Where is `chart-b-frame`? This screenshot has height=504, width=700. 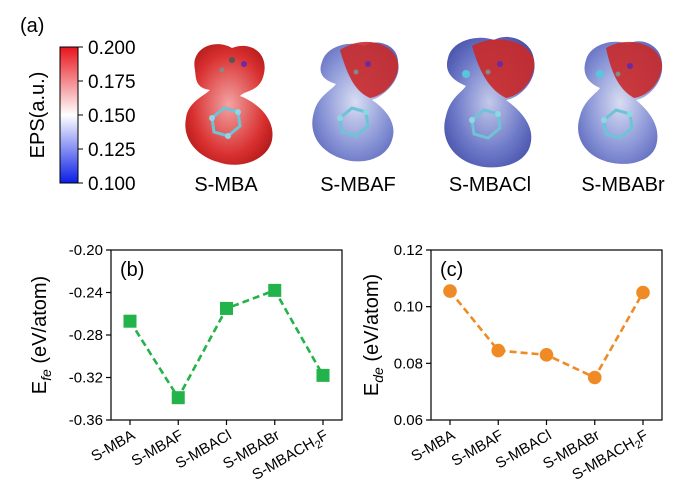 chart-b-frame is located at coordinates (226, 335).